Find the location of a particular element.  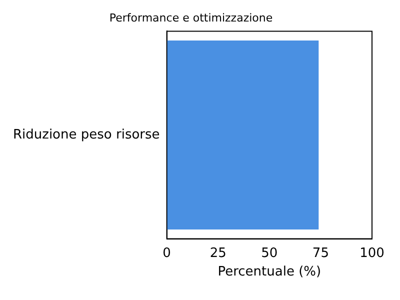

chart-title: Performance e ottimizzazione is located at coordinates (191, 17).